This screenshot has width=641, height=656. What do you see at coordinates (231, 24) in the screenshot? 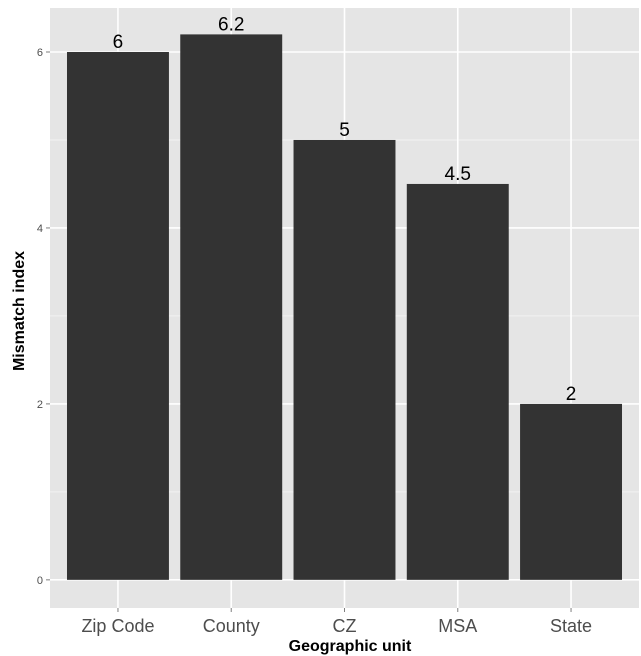
I see `data-label: 6.2` at bounding box center [231, 24].